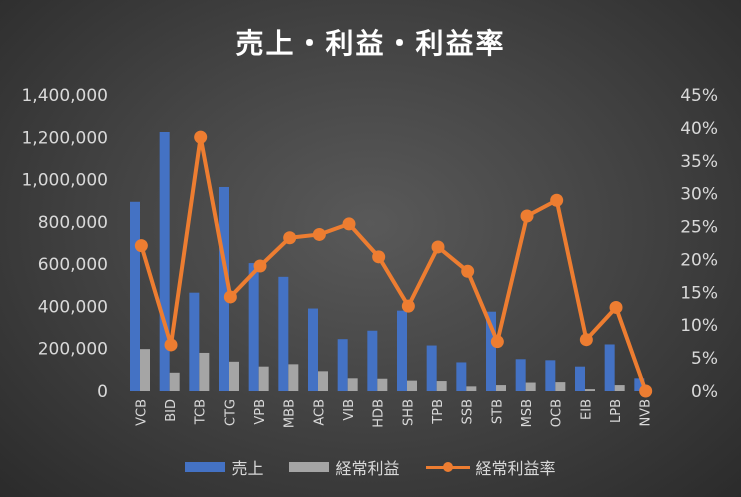 The image size is (741, 497). What do you see at coordinates (412, 385) in the screenshot?
I see `bar-profit-shb` at bounding box center [412, 385].